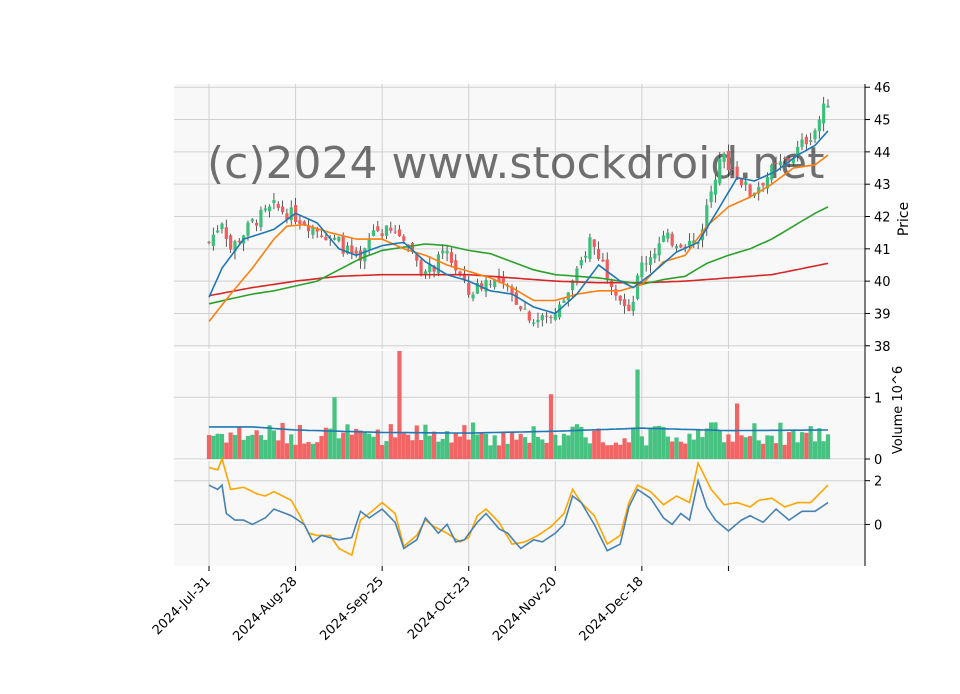 The image size is (960, 694). What do you see at coordinates (878, 398) in the screenshot?
I see `volume-tick-label: 1` at bounding box center [878, 398].